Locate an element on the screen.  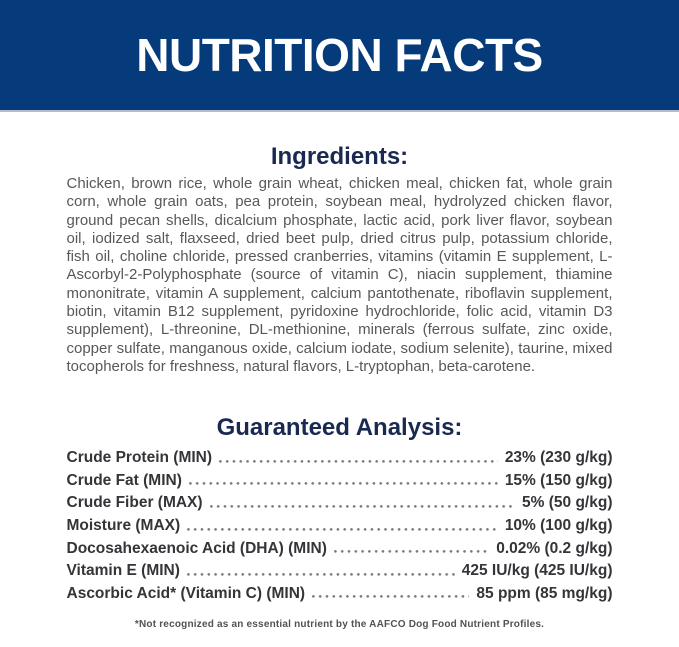
page-title: NUTRITION FACTS is located at coordinates (339, 55).